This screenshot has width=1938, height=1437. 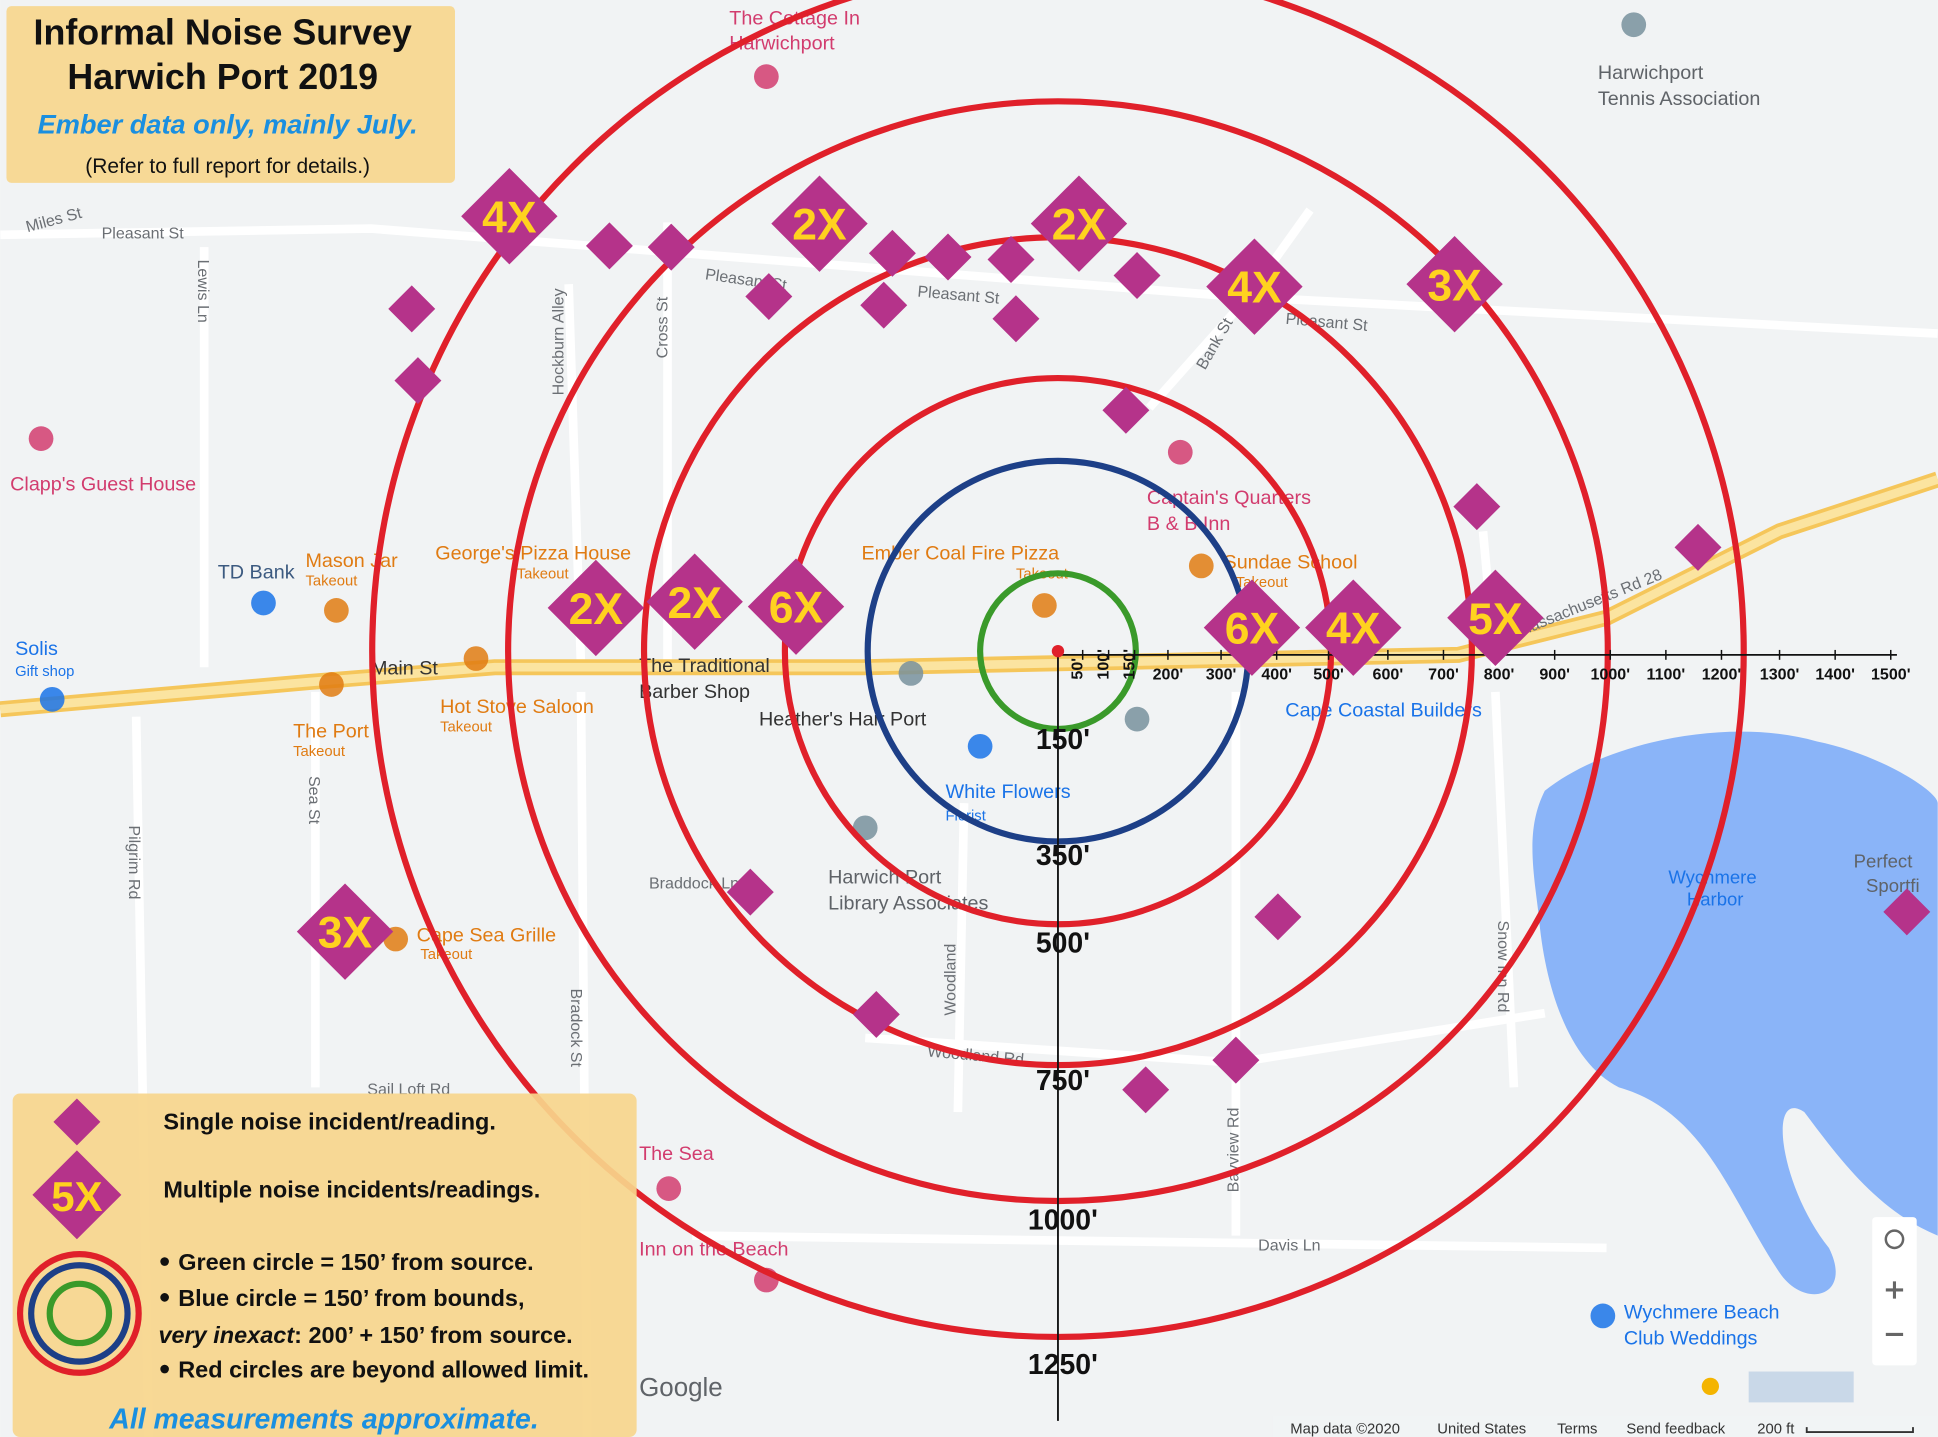 I want to click on ring-label: 350', so click(x=1063, y=856).